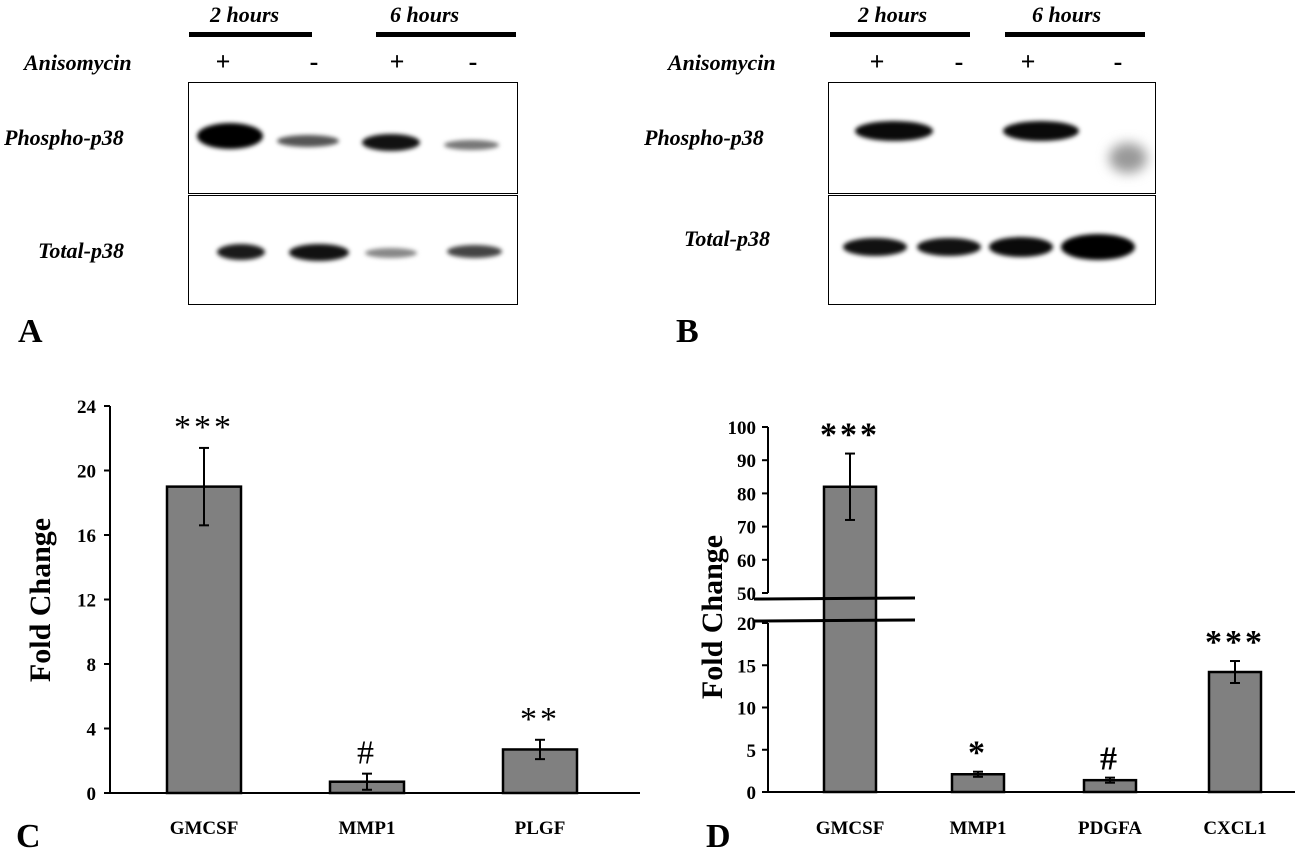  Describe the element at coordinates (78, 62) in the screenshot. I see `treatment-label-a: Anisomycin` at that location.